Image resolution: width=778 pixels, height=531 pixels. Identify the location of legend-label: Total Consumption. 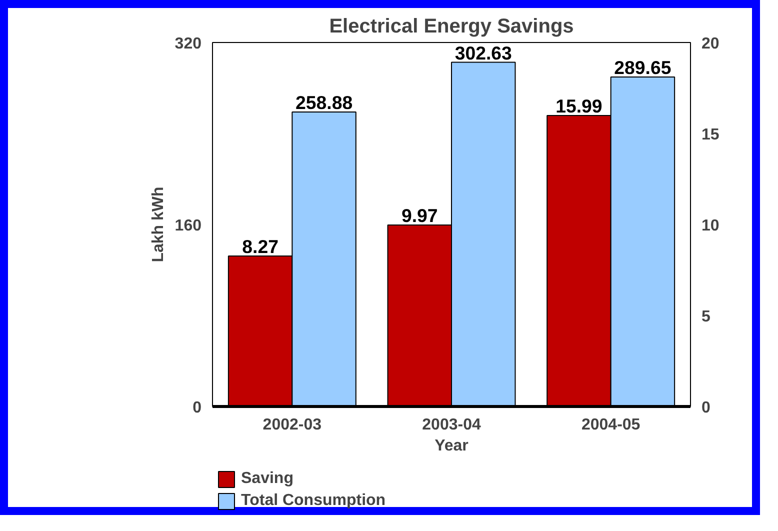
(313, 501).